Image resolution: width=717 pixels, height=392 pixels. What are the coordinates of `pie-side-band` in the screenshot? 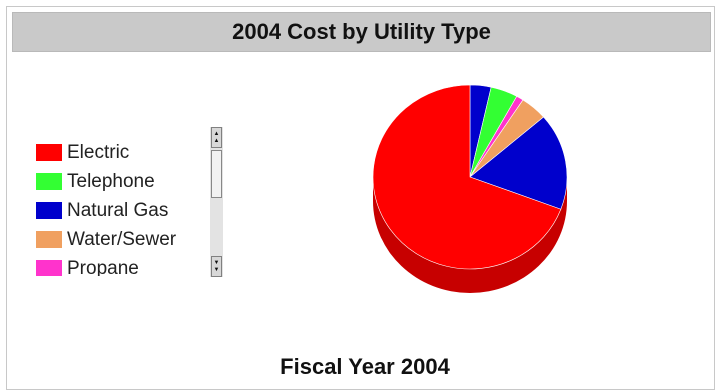 It's located at (470, 235).